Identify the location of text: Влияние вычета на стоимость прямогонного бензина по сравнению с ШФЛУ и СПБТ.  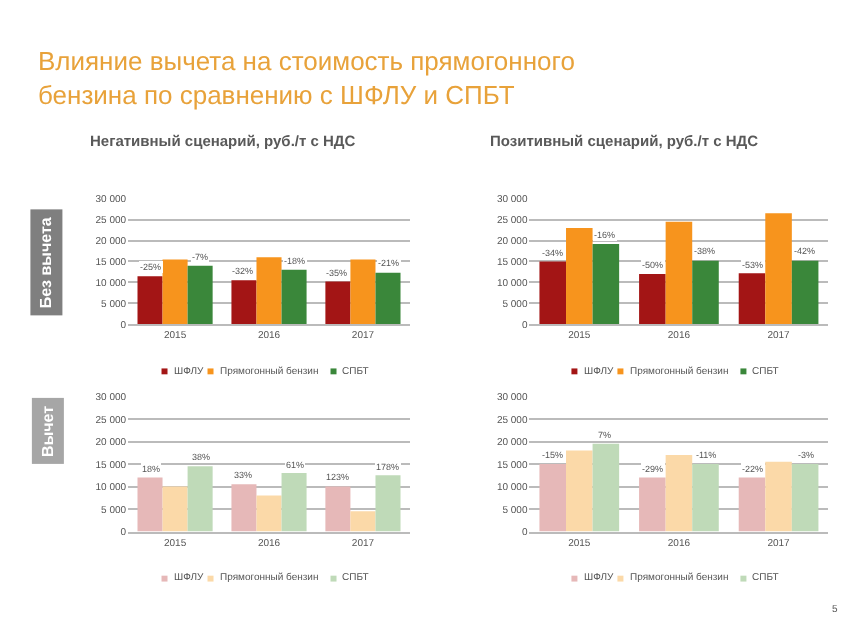
(306, 78).